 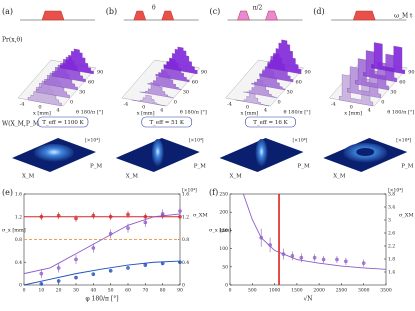 What do you see at coordinates (391, 260) in the screenshot?
I see `y2-tick-label: 1.8` at bounding box center [391, 260].